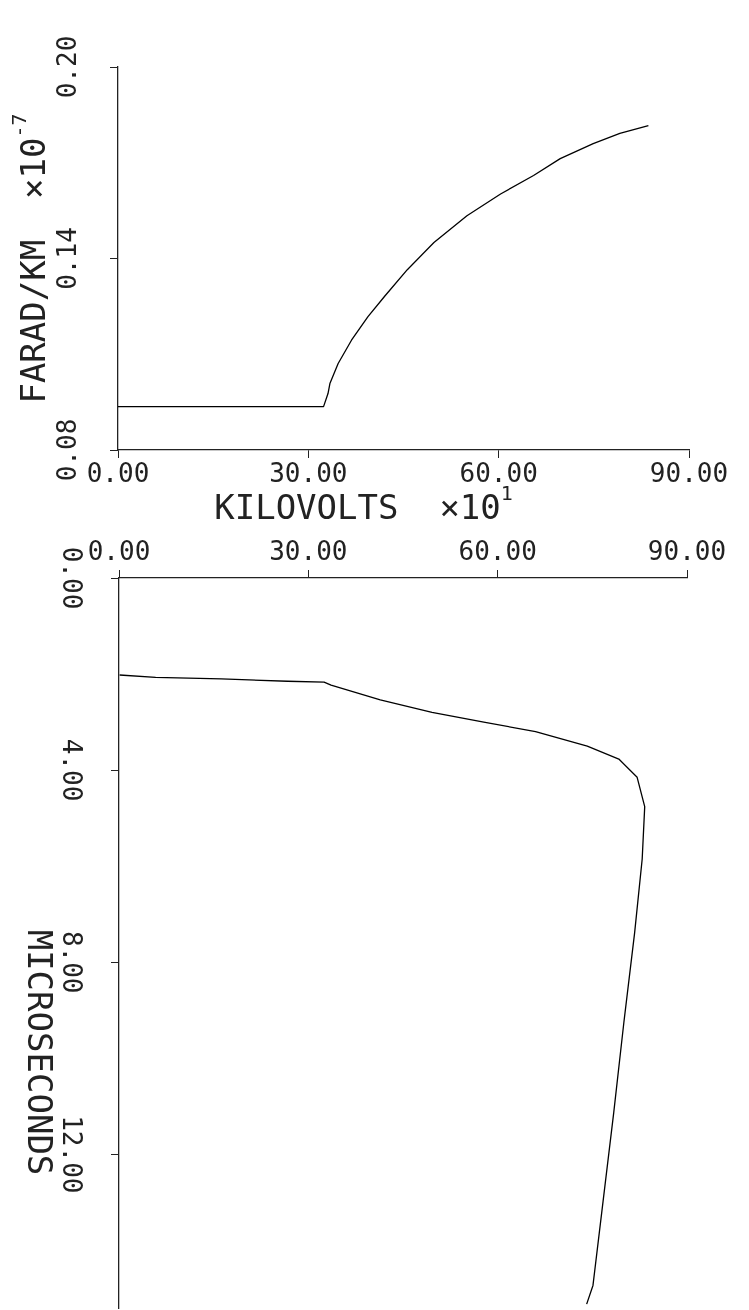 This screenshot has height=1310, width=749. Describe the element at coordinates (497, 550) in the screenshot. I see `x-tick-label: 60.00` at that location.